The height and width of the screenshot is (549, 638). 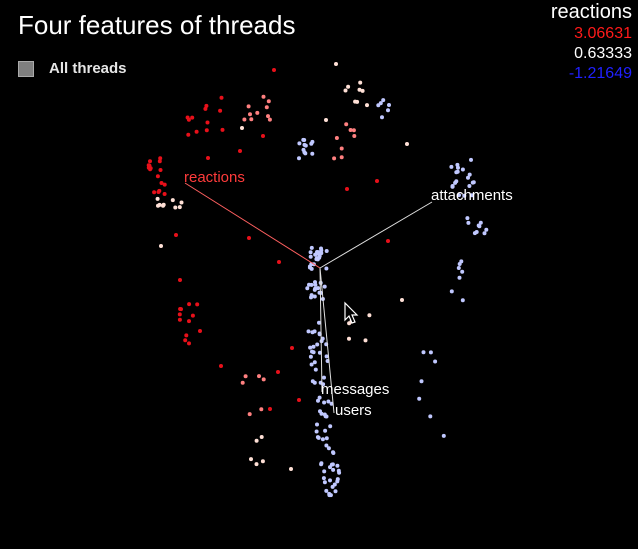 I want to click on legend: All threads, so click(x=72, y=68).